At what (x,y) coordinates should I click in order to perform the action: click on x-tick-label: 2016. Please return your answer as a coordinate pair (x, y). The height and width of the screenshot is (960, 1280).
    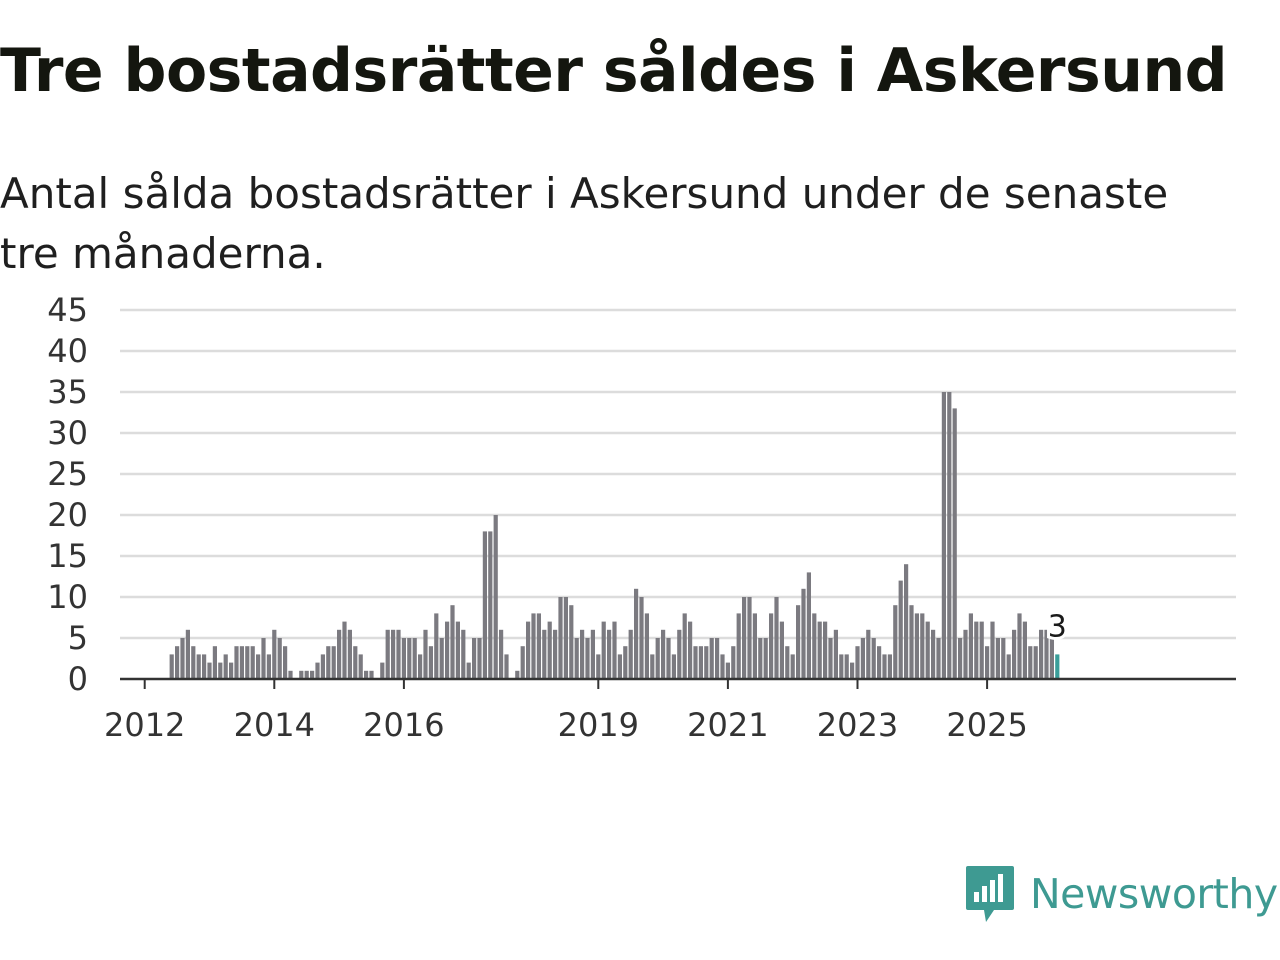
    Looking at the image, I should click on (403, 723).